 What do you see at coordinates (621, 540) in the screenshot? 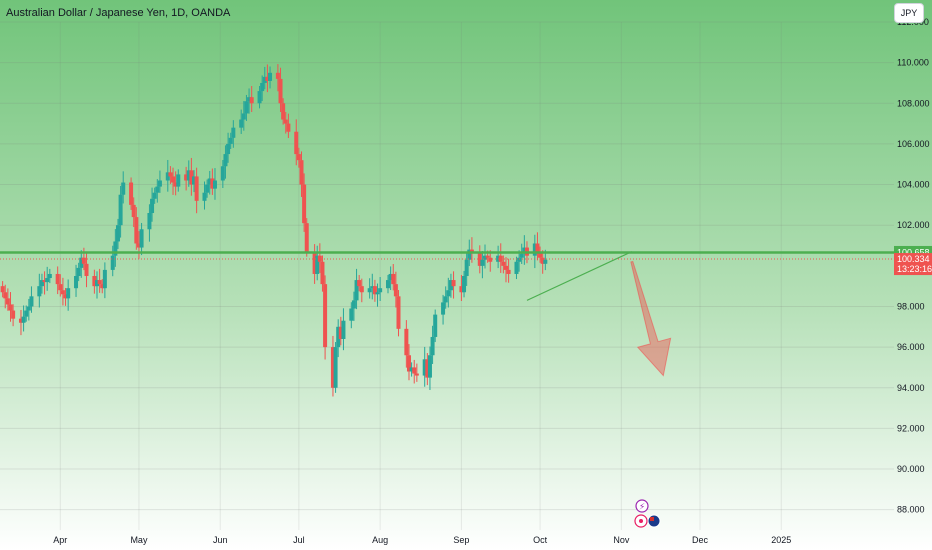
I see `x-tick-label: Nov` at bounding box center [621, 540].